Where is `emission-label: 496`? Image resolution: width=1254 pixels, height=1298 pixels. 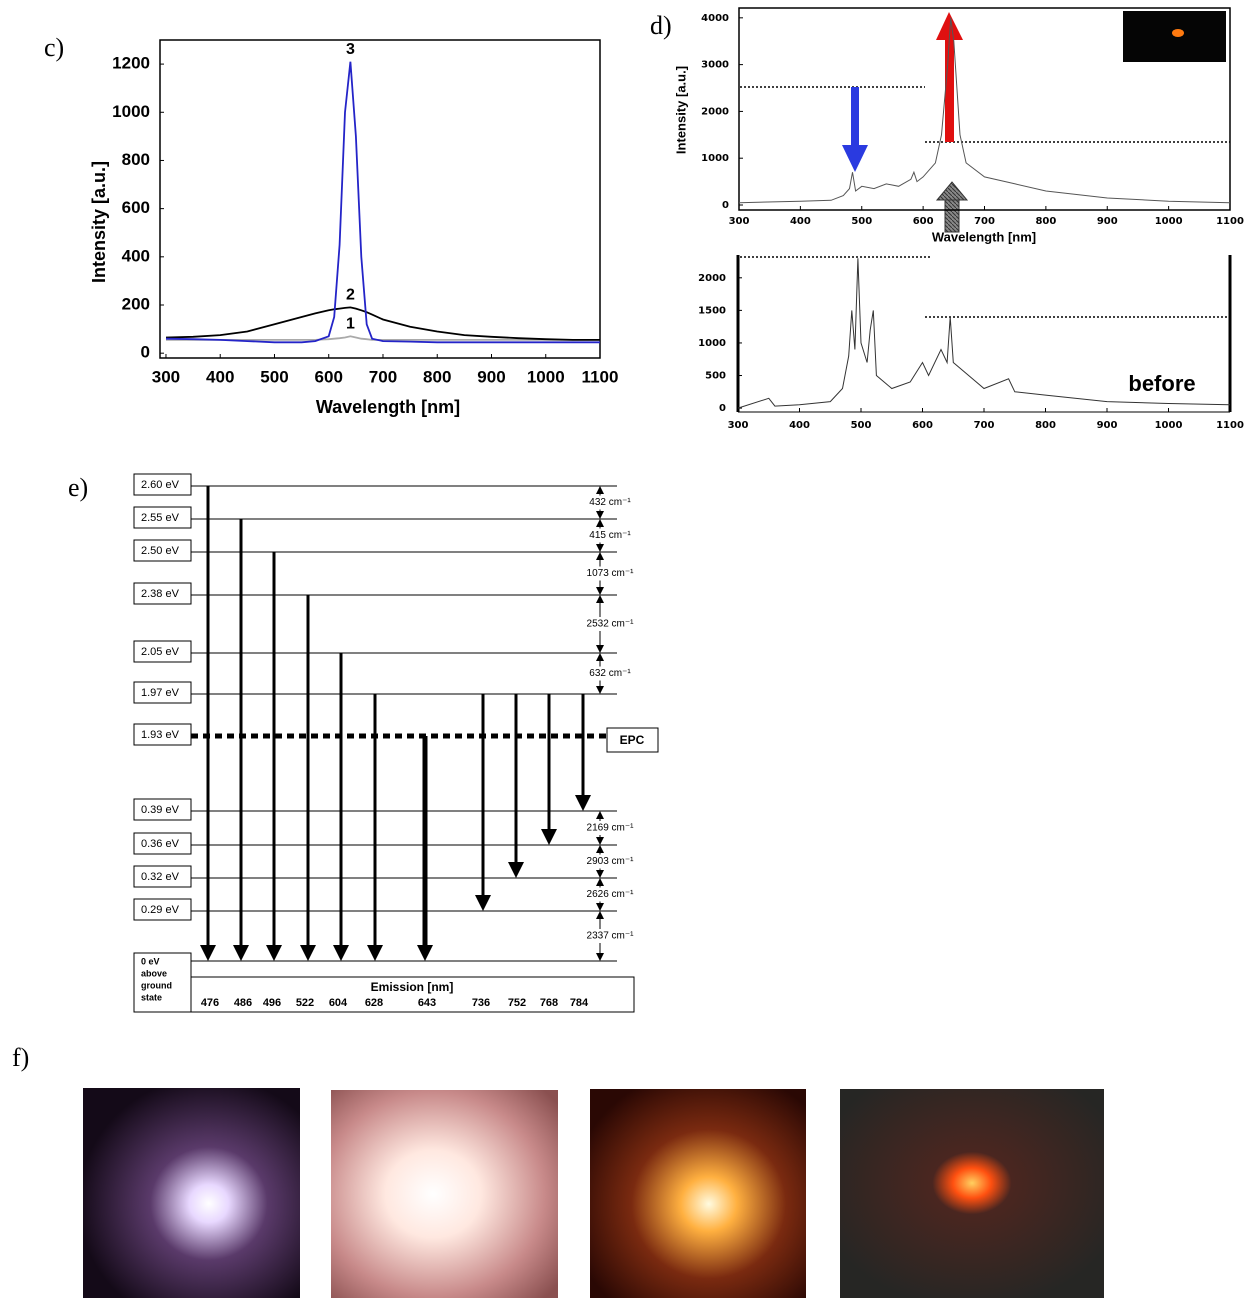
emission-label: 496 is located at coordinates (272, 1003).